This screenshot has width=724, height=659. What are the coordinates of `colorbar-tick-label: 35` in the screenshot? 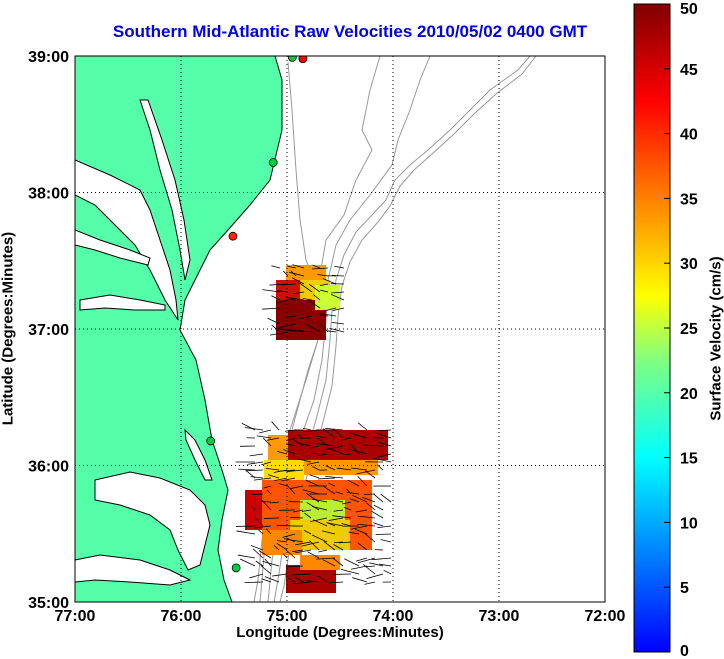 It's located at (689, 199).